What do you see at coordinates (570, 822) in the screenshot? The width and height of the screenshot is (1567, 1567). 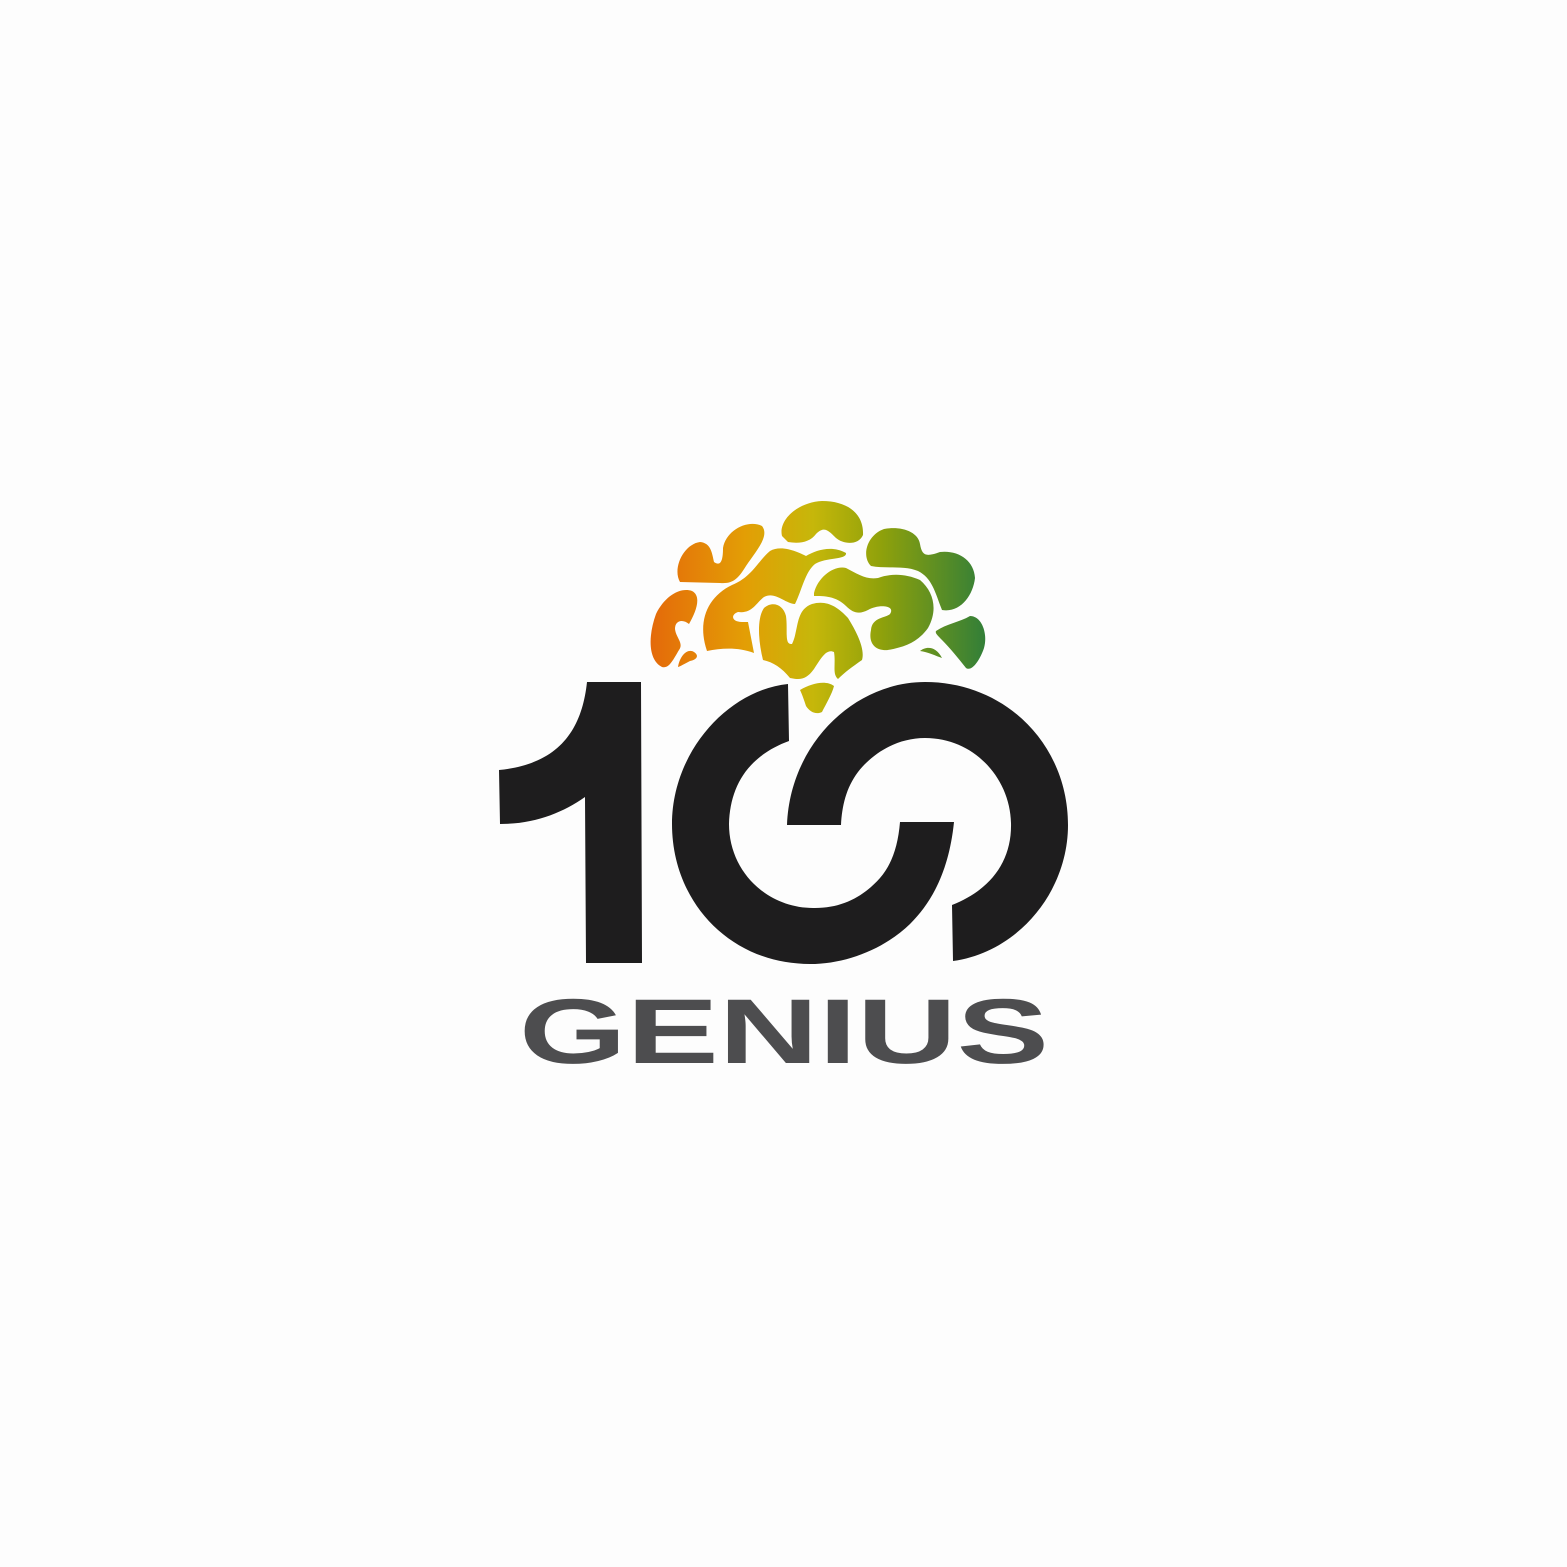 I see `digit-one` at bounding box center [570, 822].